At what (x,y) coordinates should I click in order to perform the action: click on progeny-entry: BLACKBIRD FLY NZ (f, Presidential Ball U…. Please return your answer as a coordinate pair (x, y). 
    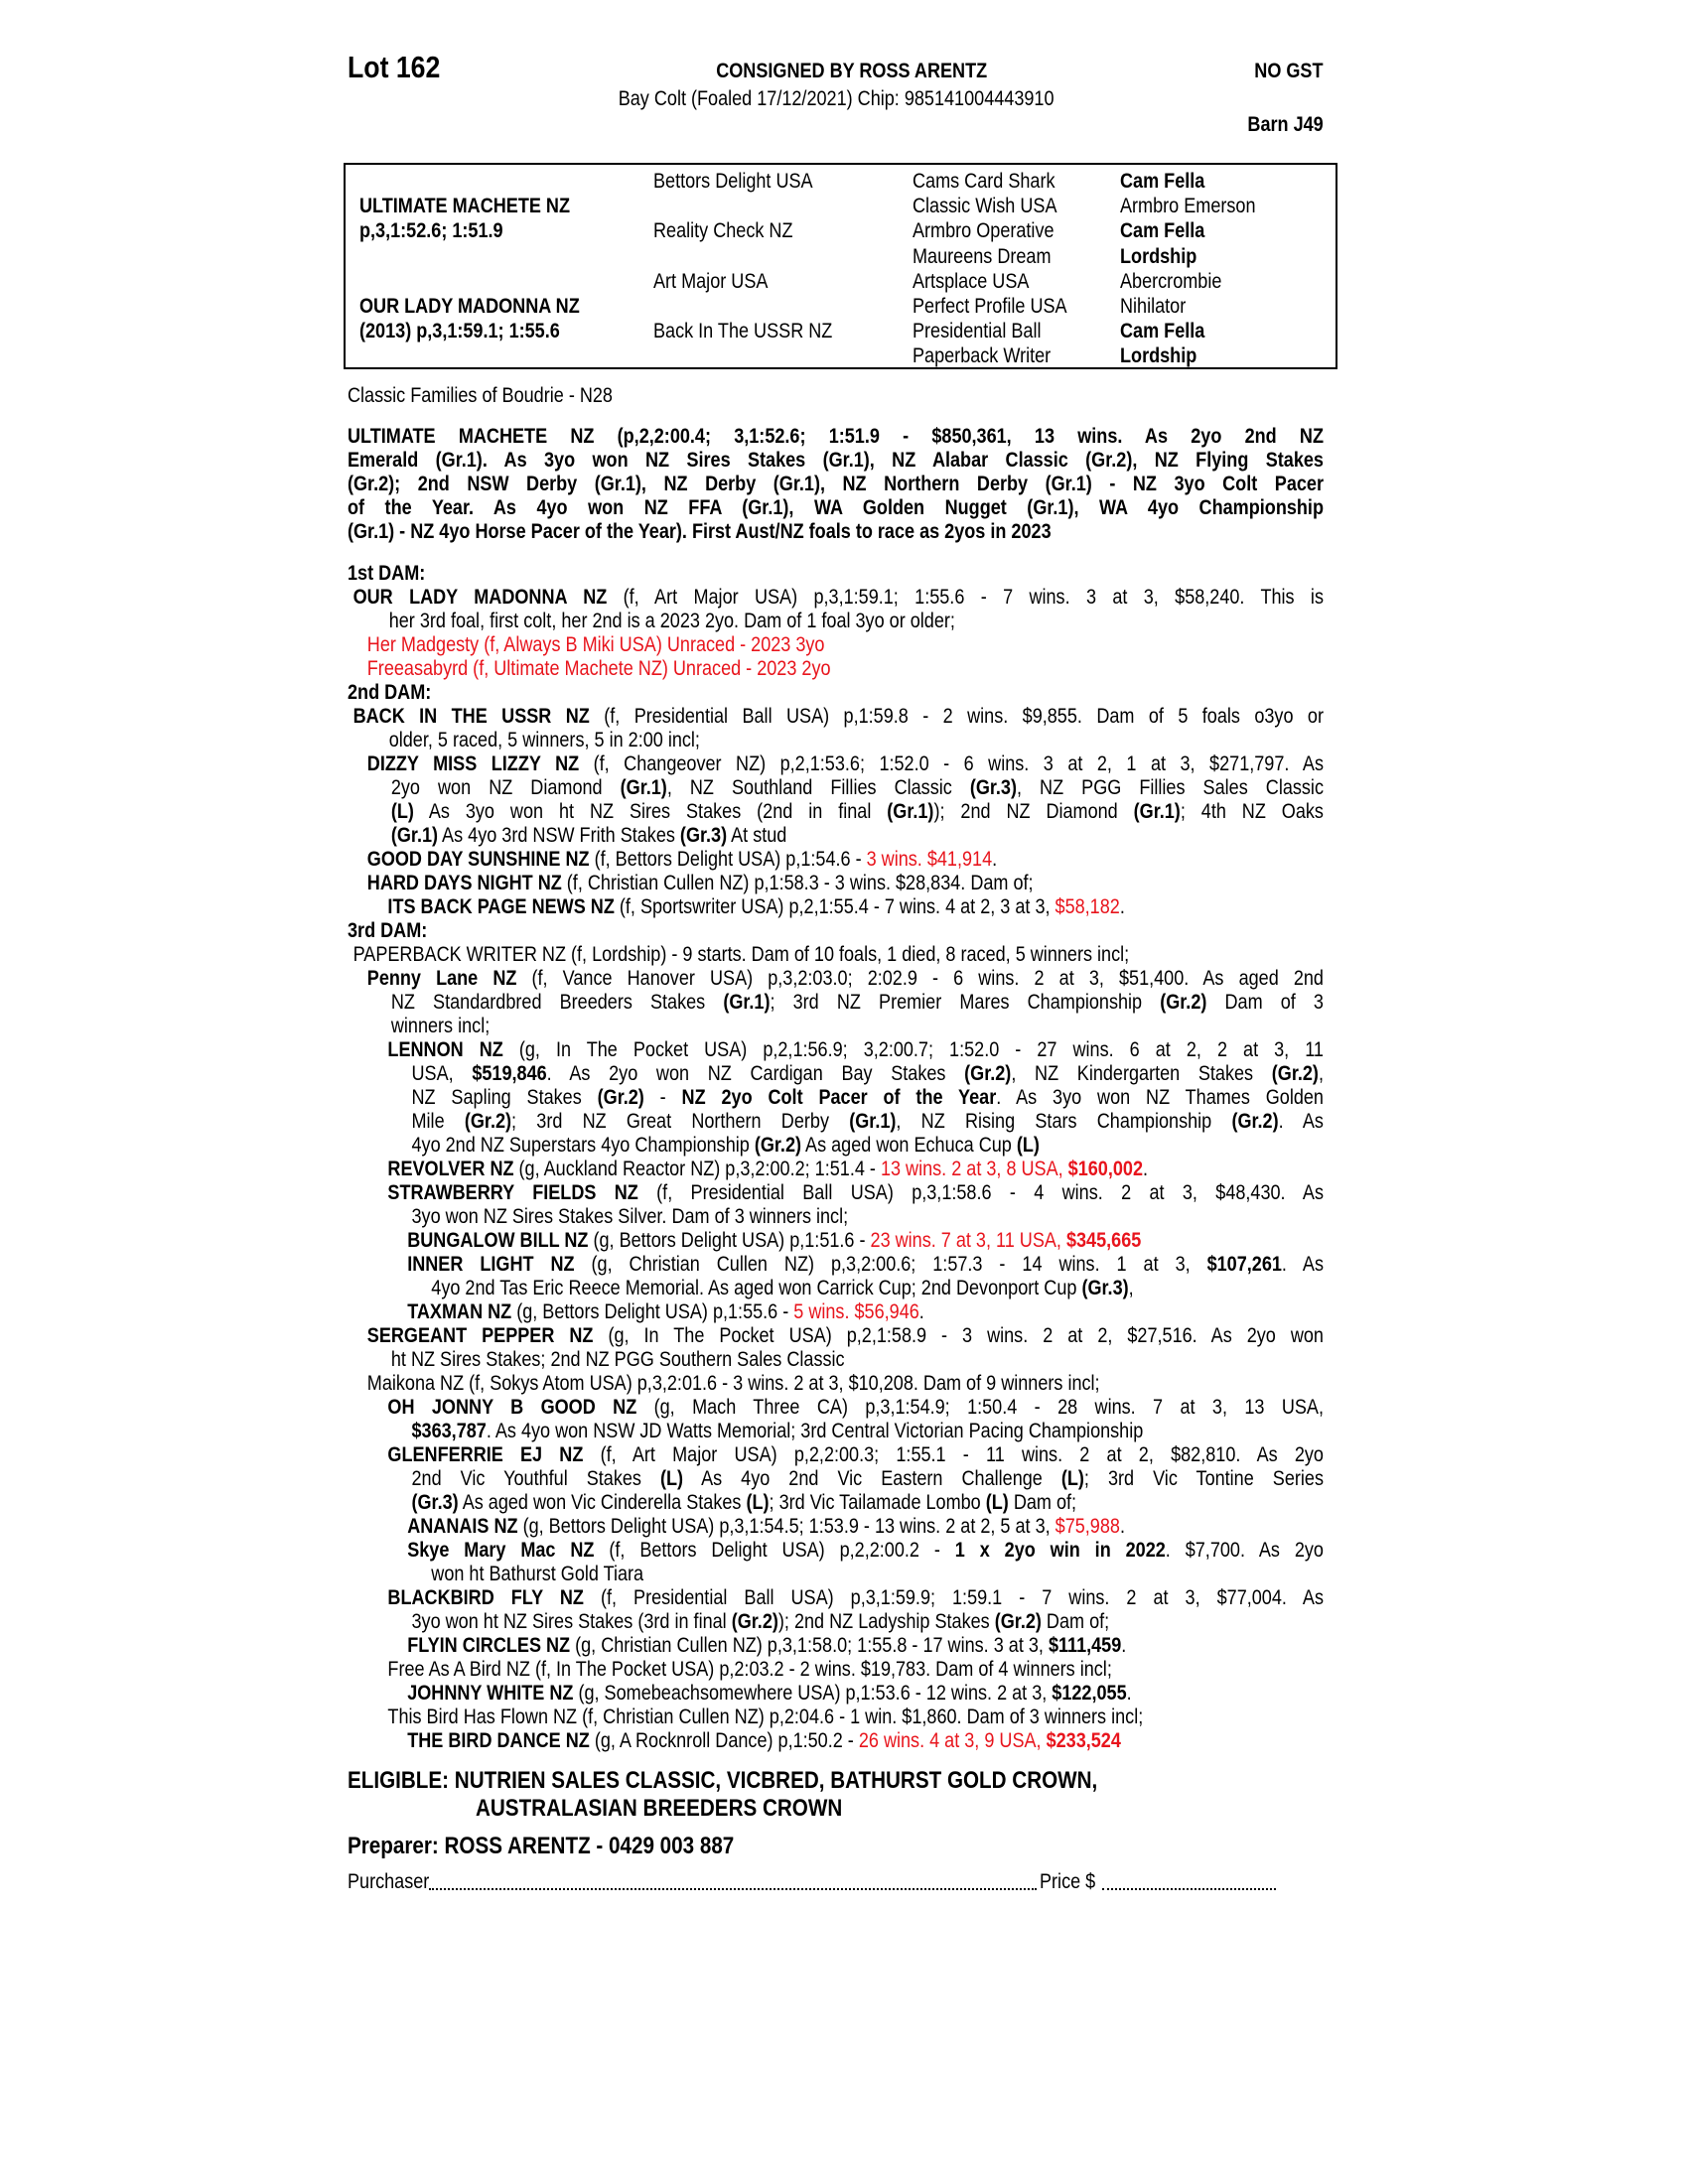
    Looking at the image, I should click on (836, 1610).